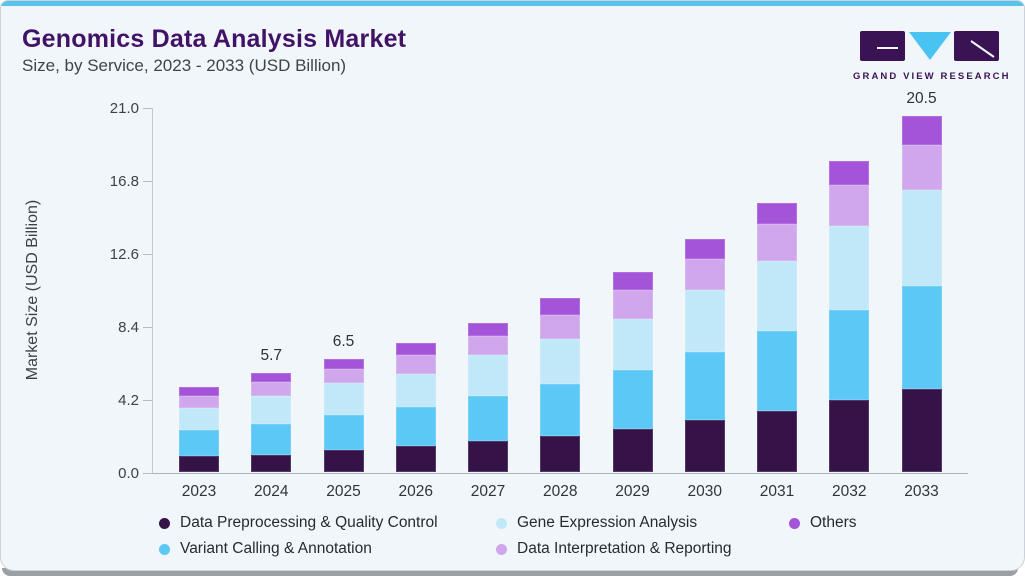  I want to click on legend-label: Data Interpretation & Reporting, so click(624, 548).